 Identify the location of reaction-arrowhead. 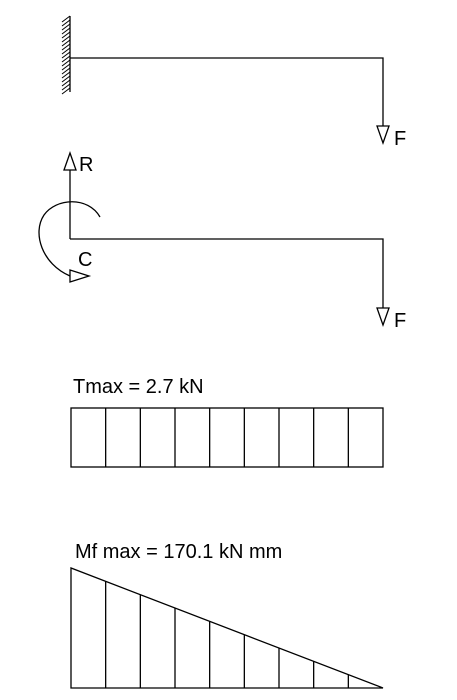
(70, 161).